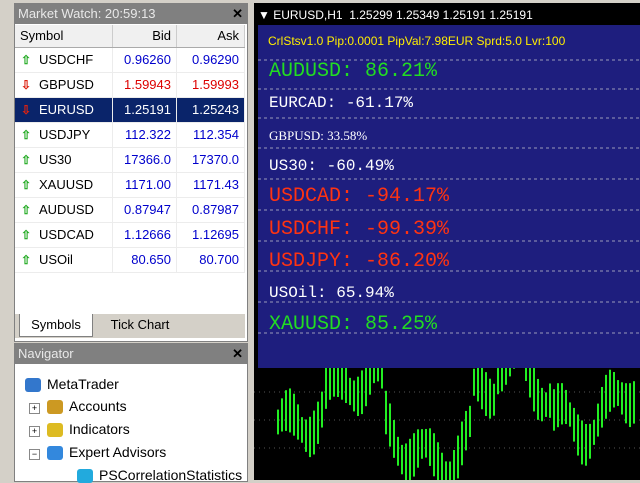 The image size is (640, 483). Describe the element at coordinates (211, 110) in the screenshot. I see `ask-price: 1.25243` at that location.